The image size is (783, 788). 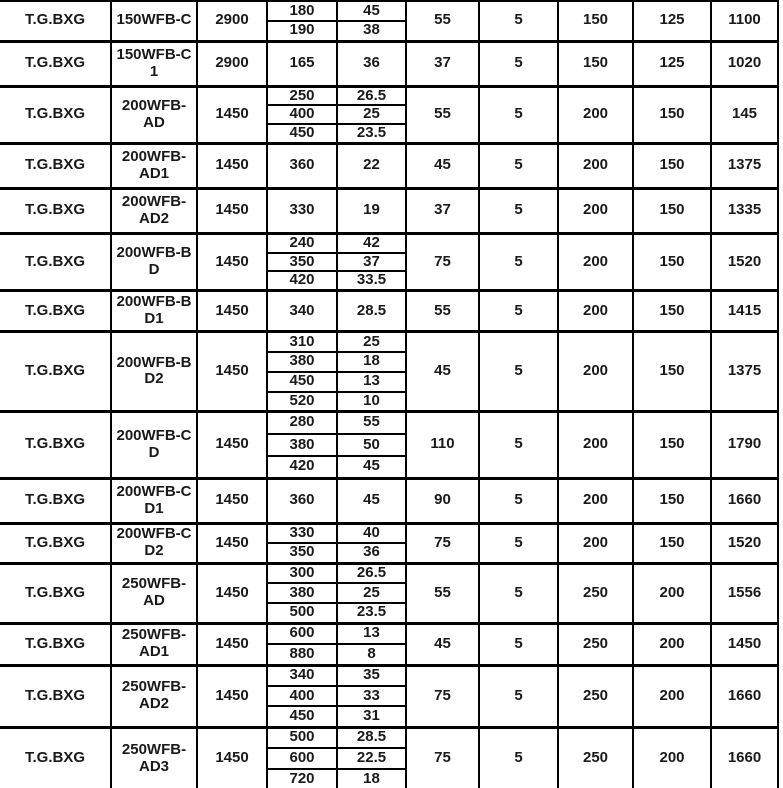 I want to click on cell-head: 38, so click(x=371, y=31).